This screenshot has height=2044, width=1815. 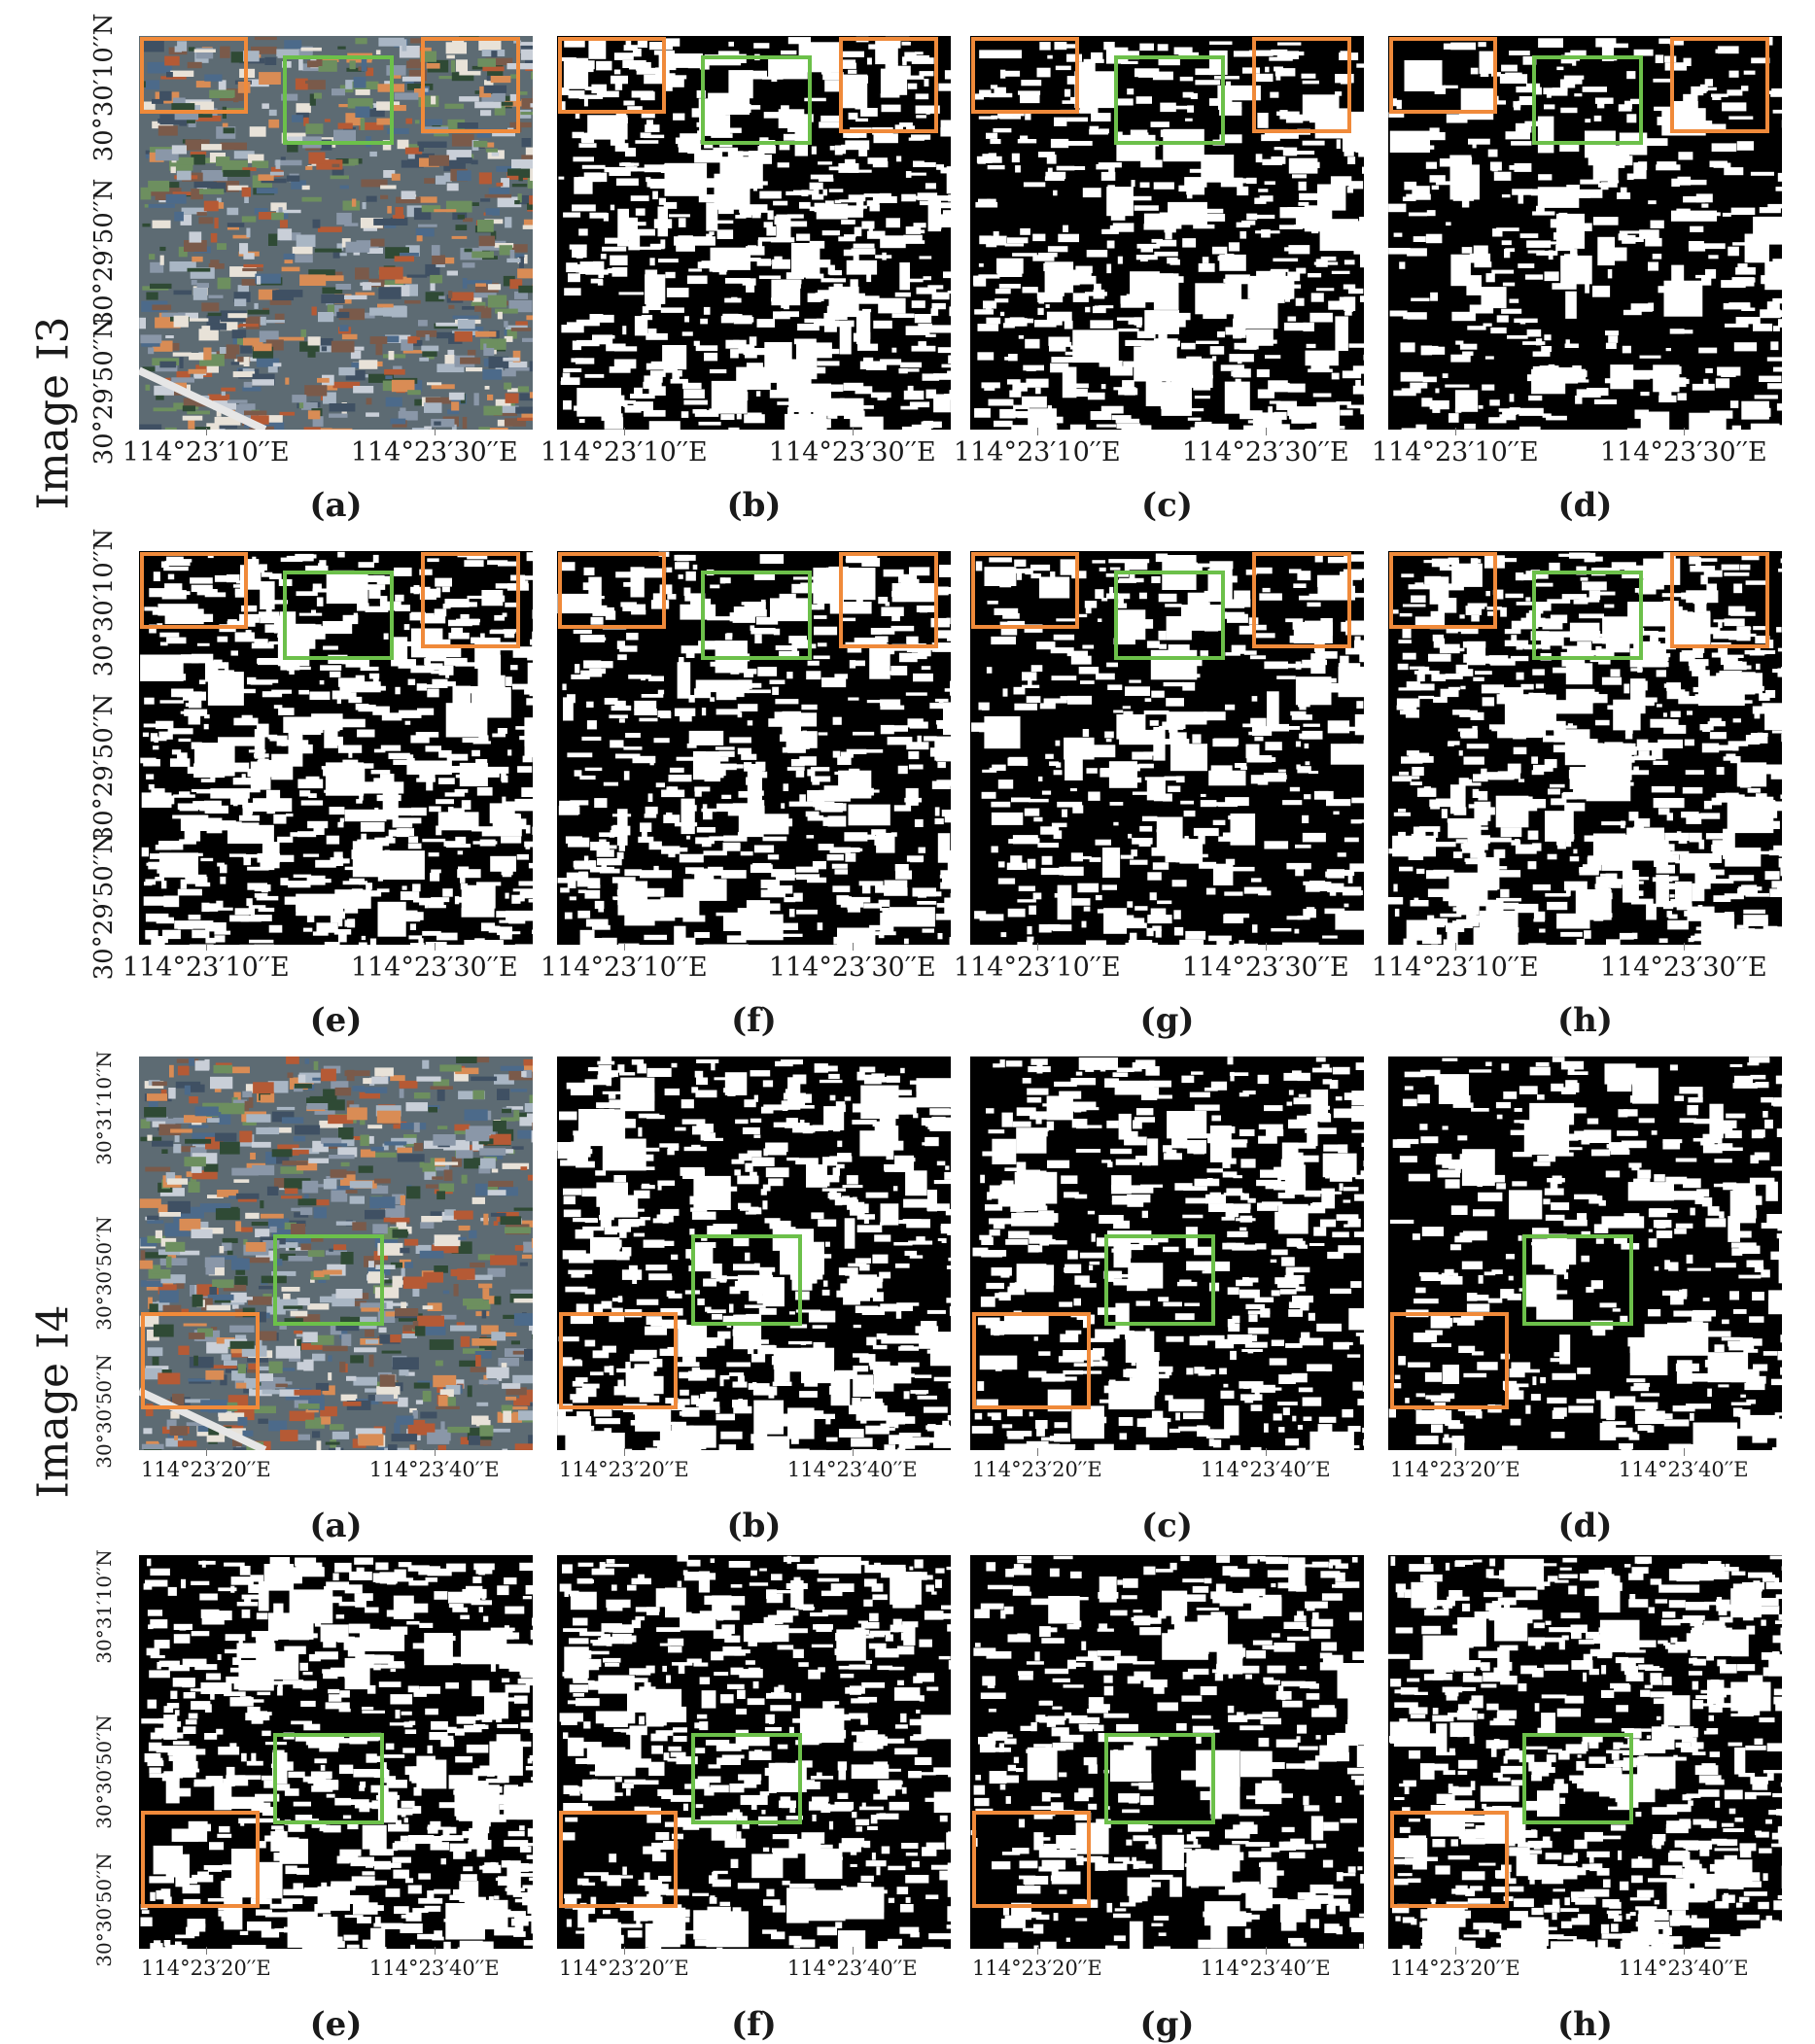 I want to click on panel-image-i3-f, so click(x=754, y=748).